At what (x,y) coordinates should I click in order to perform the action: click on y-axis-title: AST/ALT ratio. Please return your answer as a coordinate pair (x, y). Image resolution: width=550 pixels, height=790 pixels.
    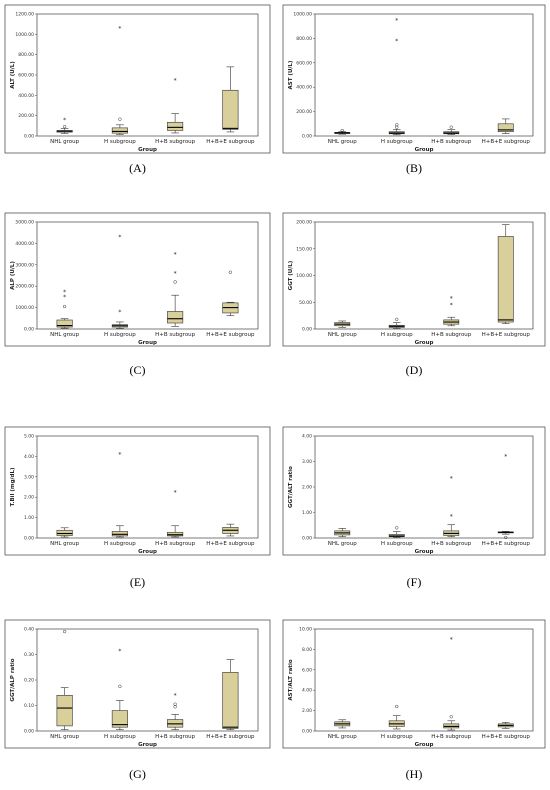
    Looking at the image, I should click on (291, 679).